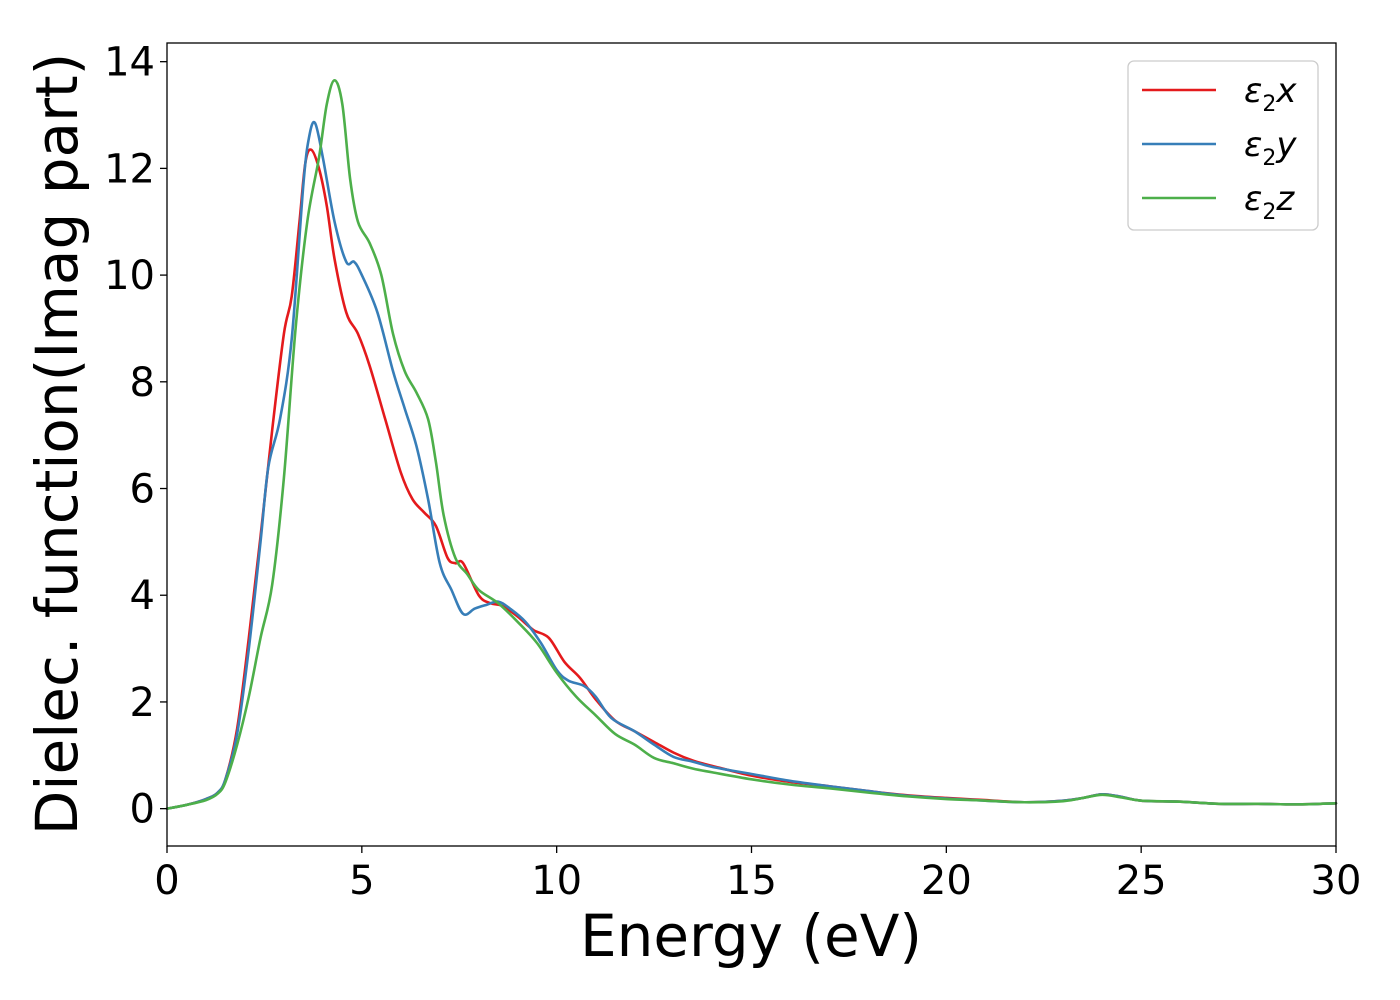  I want to click on y-axis-title: Dielec. function(Imag part), so click(57, 444).